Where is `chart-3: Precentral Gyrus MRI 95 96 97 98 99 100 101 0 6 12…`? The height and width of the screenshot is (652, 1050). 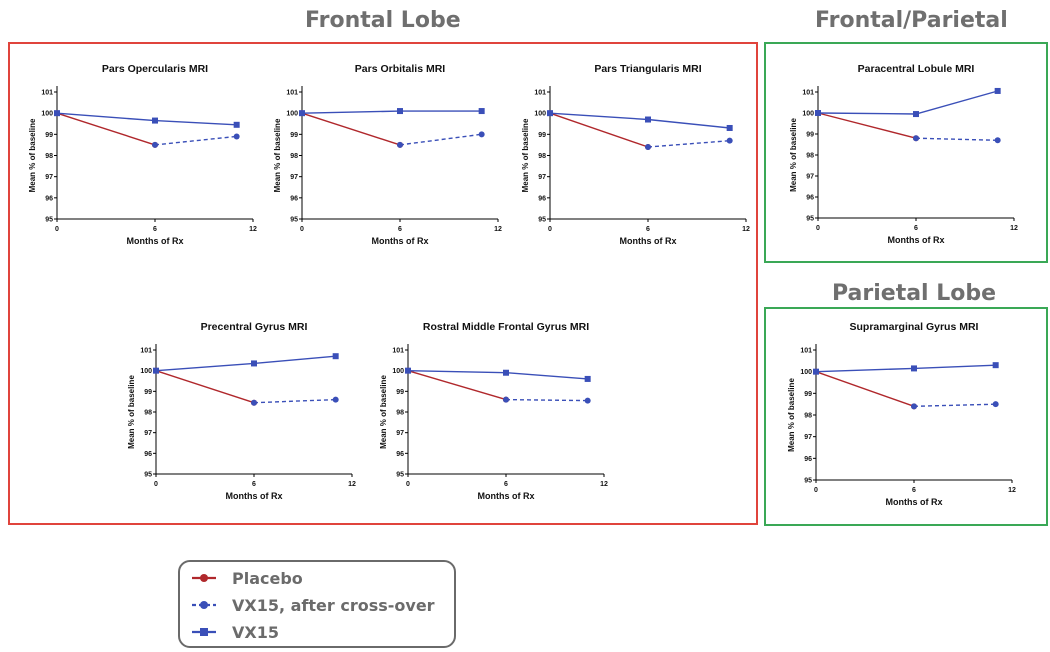
chart-3: Precentral Gyrus MRI 95 96 97 98 99 100 101 0 6 12… is located at coordinates (241, 411).